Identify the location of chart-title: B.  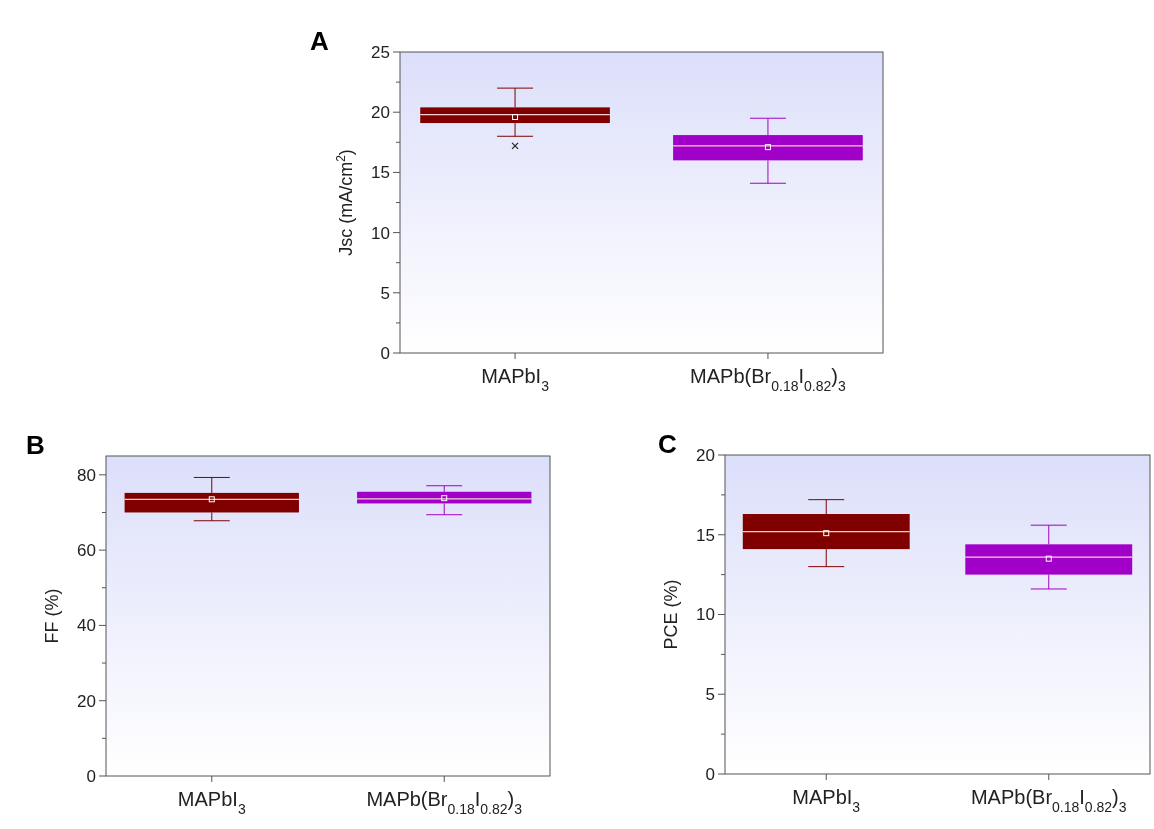
(35, 445).